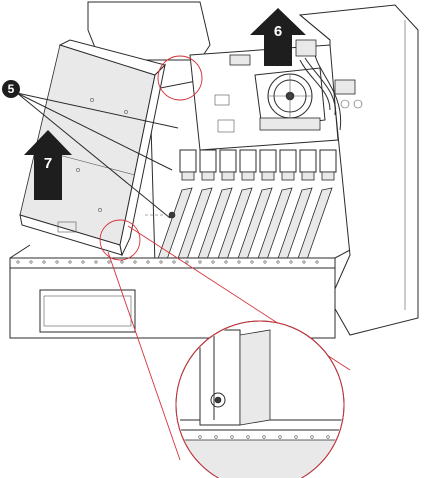 Image resolution: width=430 pixels, height=478 pixels. I want to click on callout-5-marker: 5, so click(11, 89).